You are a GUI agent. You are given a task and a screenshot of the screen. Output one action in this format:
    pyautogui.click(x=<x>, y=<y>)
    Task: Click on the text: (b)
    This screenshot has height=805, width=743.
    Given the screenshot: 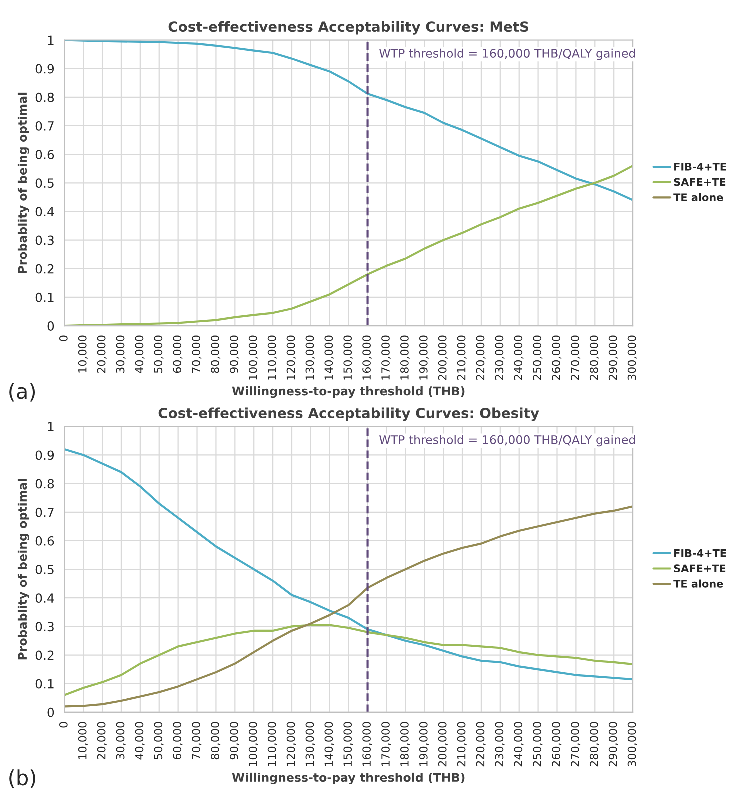 What is the action you would take?
    pyautogui.click(x=23, y=779)
    